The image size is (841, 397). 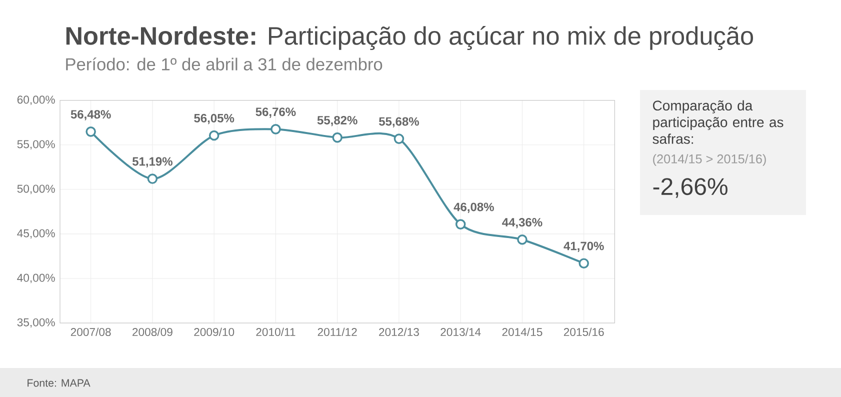 I want to click on data-label: 56,05%, so click(x=214, y=119).